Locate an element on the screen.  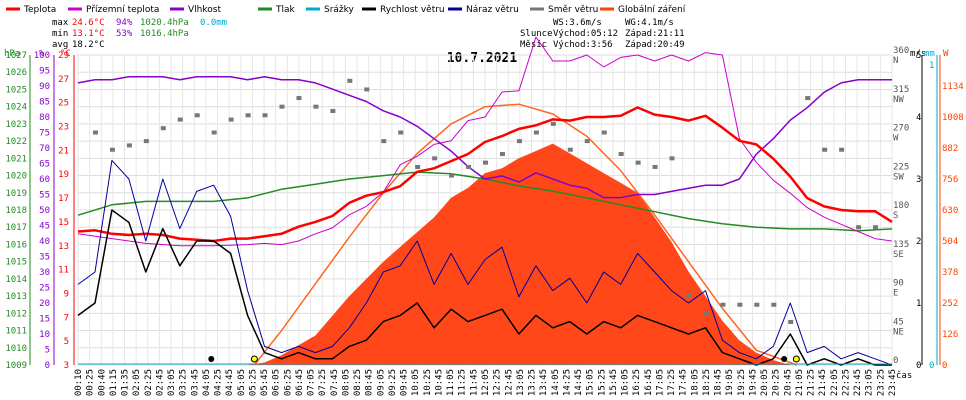
x-tick-label: 10:25 is located at coordinates (428, 382).